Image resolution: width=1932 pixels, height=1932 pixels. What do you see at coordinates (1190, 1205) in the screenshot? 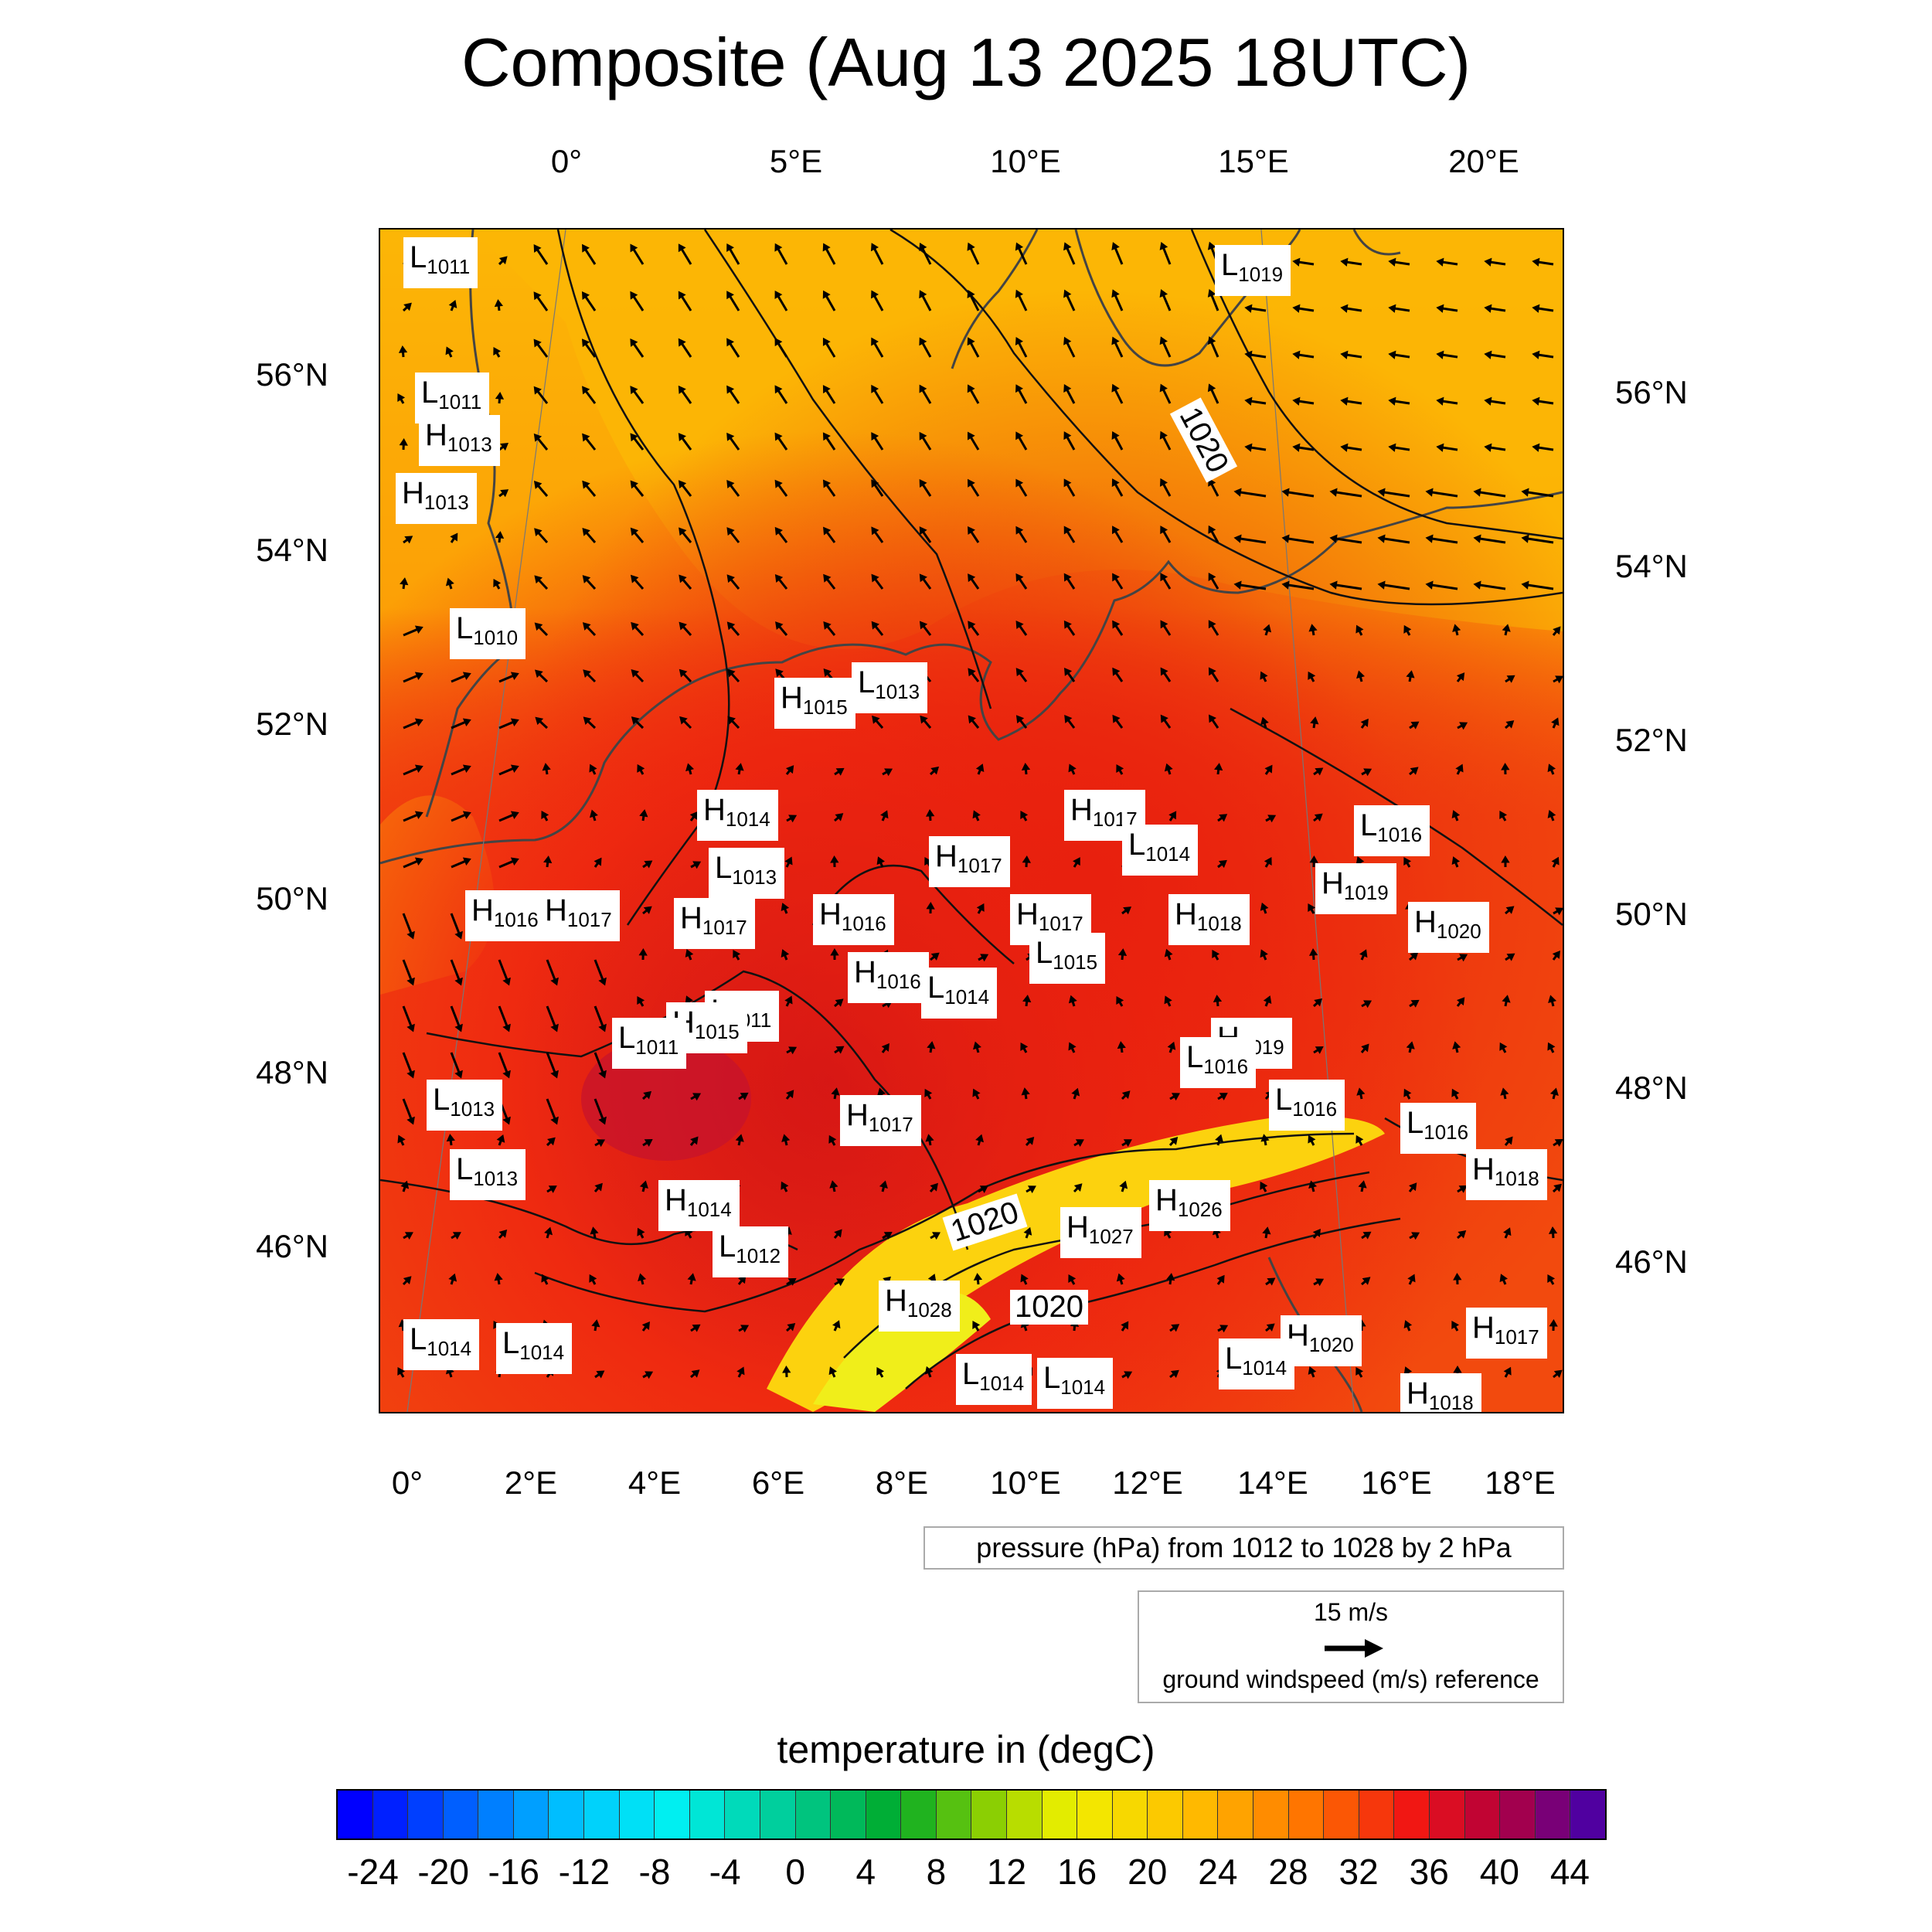
I see `high-pressure-label: H1026` at bounding box center [1190, 1205].